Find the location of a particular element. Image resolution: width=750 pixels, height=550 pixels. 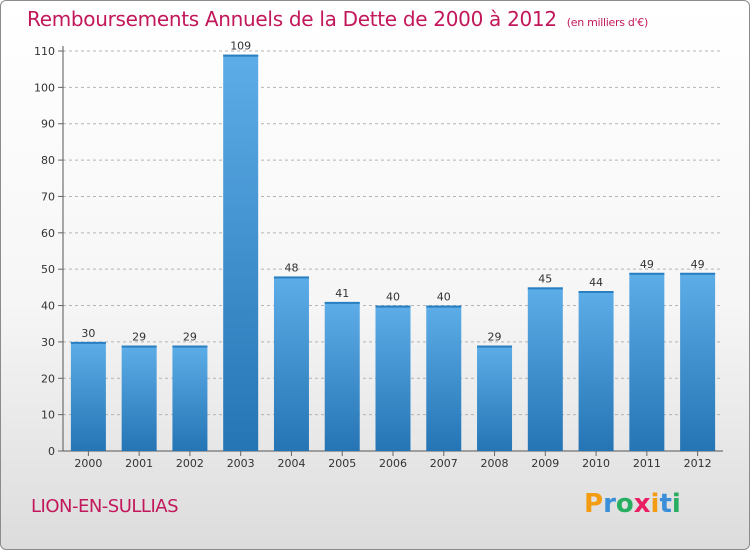

bar-2004 is located at coordinates (291, 363).